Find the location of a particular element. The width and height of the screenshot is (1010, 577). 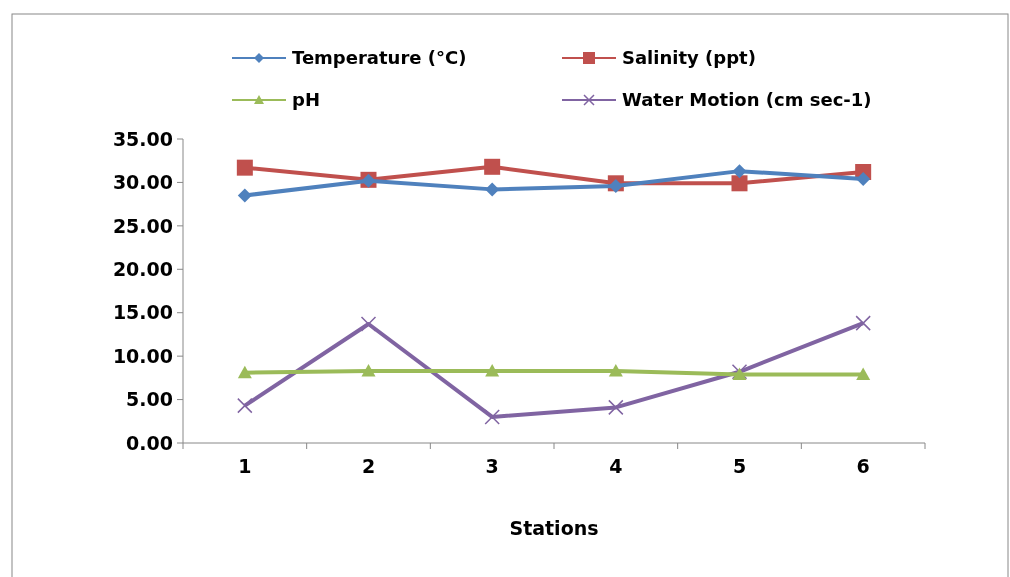

y-tick-label: 35.00 is located at coordinates (142, 138).